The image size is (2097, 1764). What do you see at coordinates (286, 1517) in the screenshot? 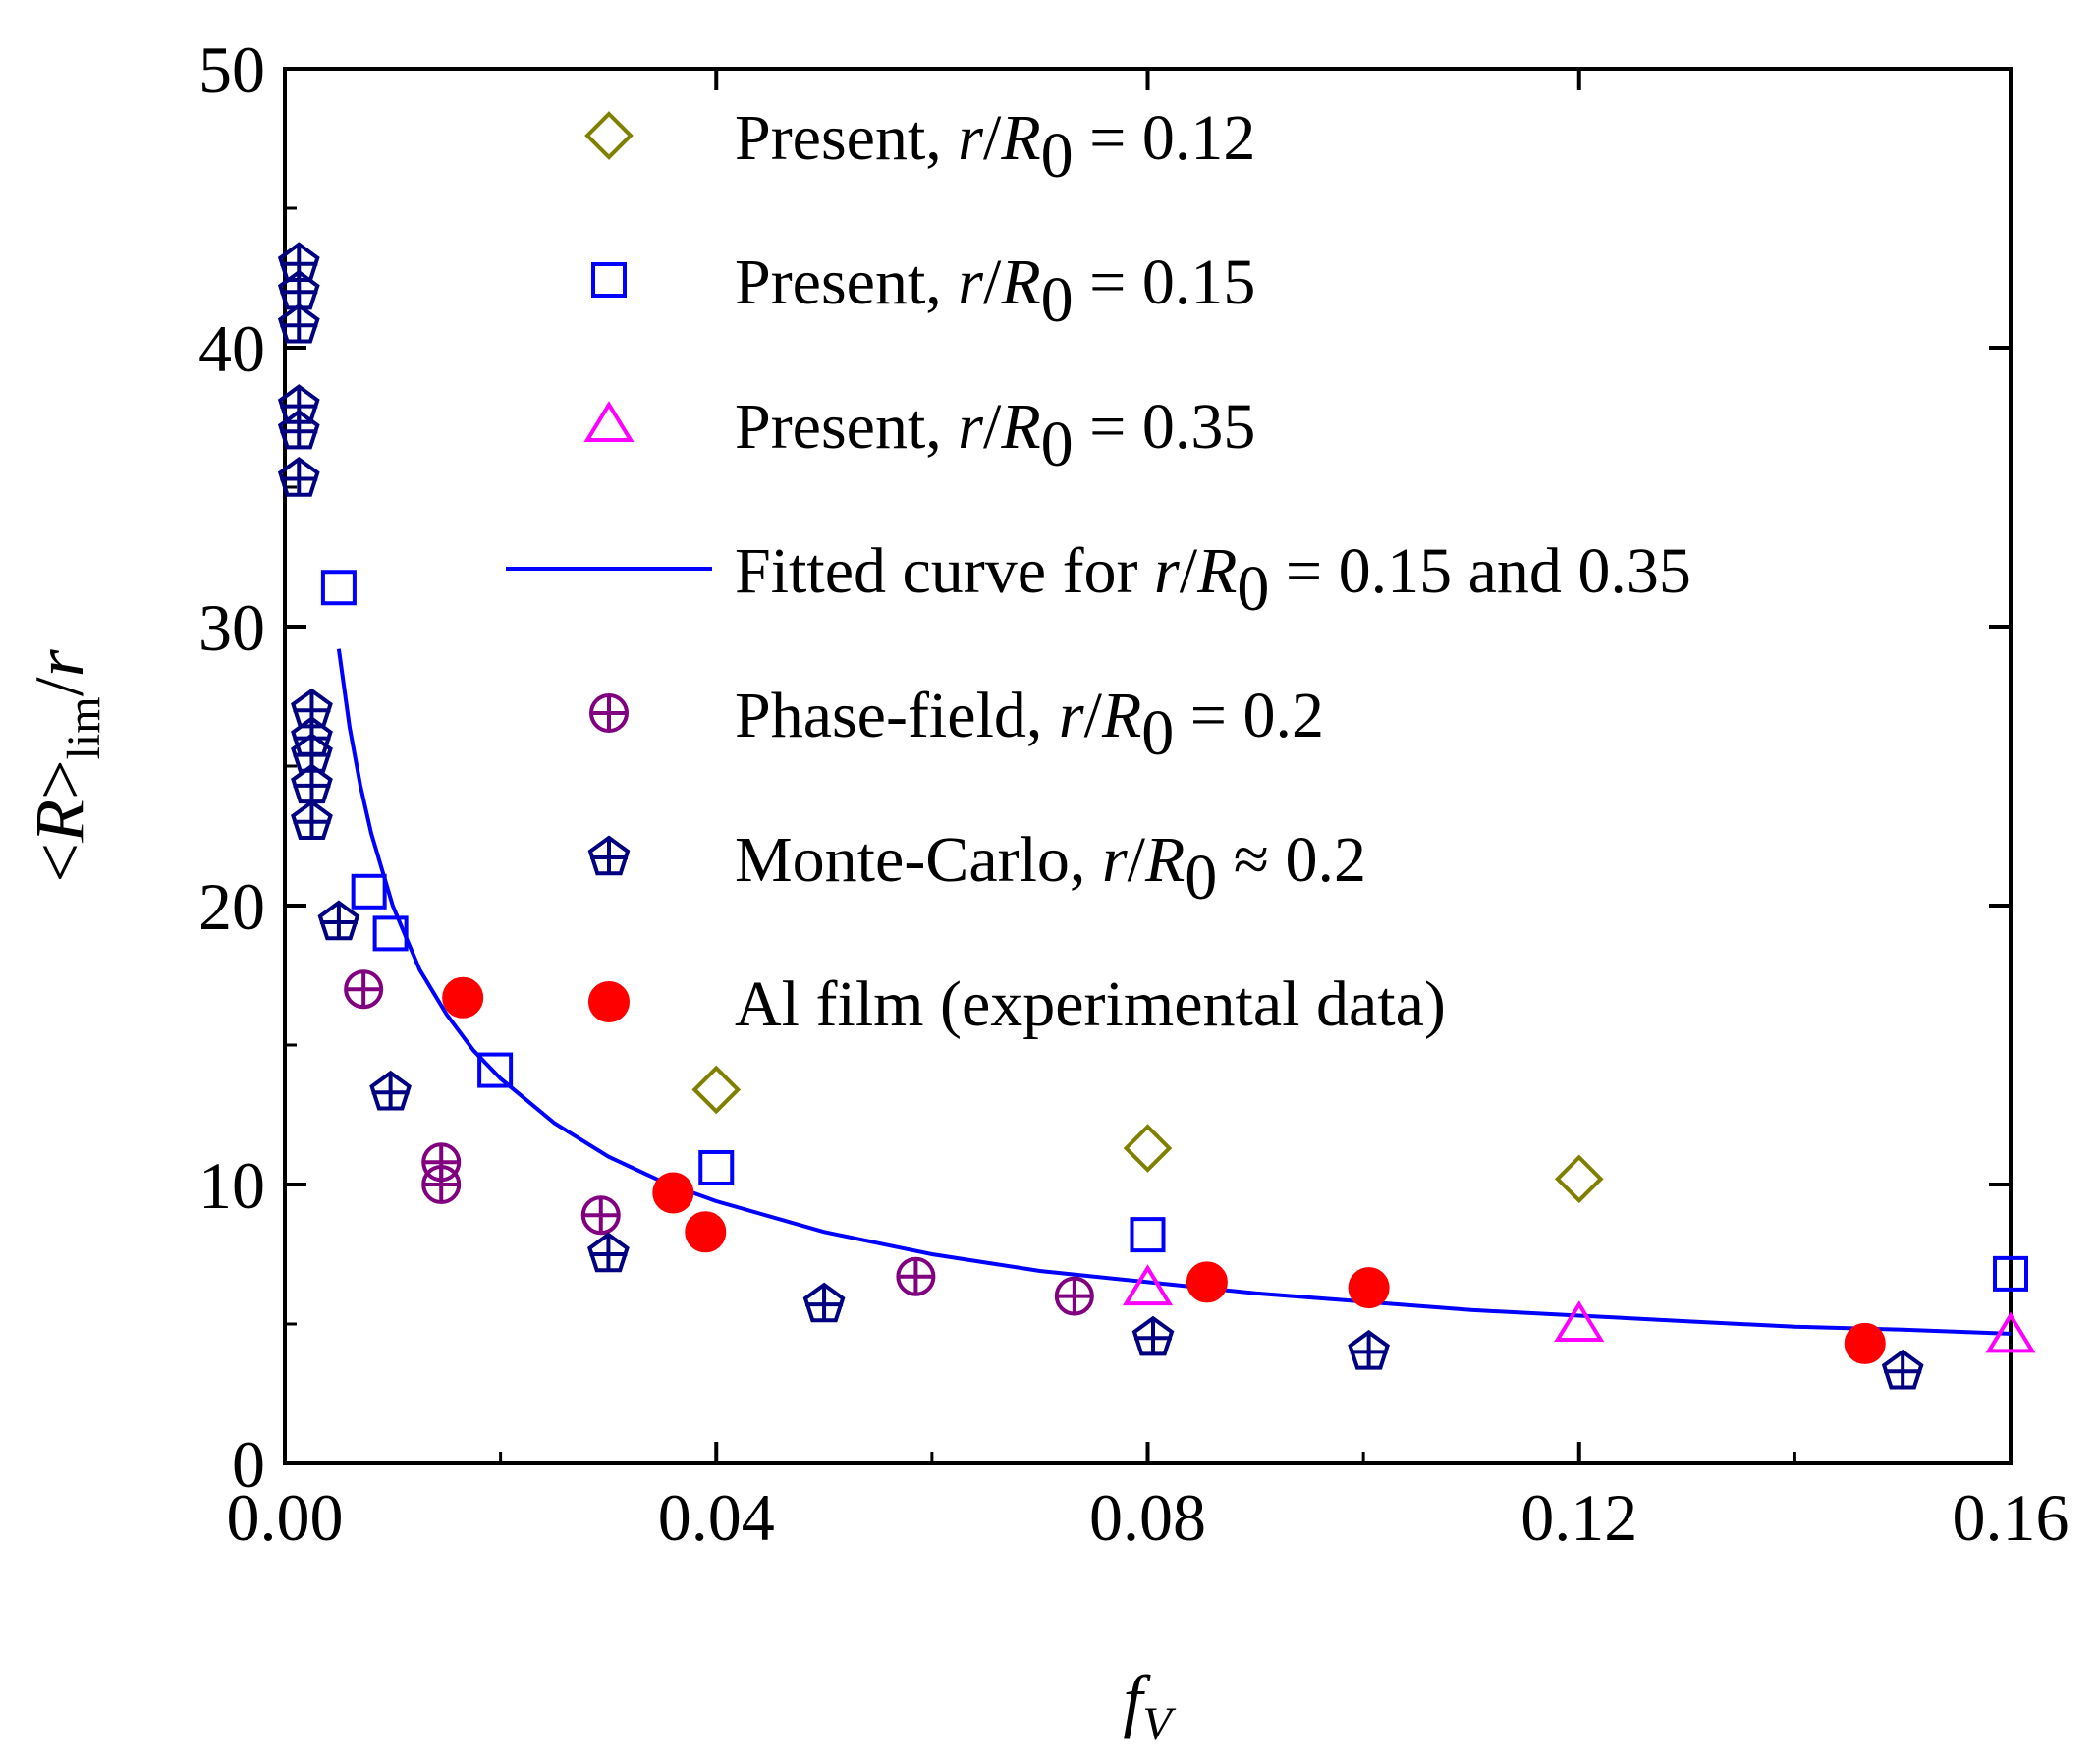
I see `x-tick-label: 0.00` at bounding box center [286, 1517].